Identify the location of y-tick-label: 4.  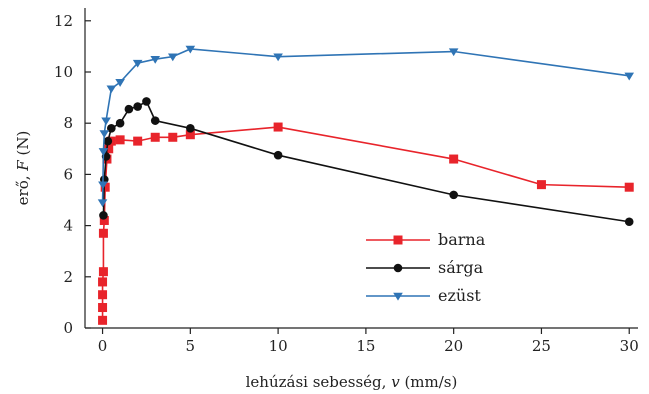
(68, 226).